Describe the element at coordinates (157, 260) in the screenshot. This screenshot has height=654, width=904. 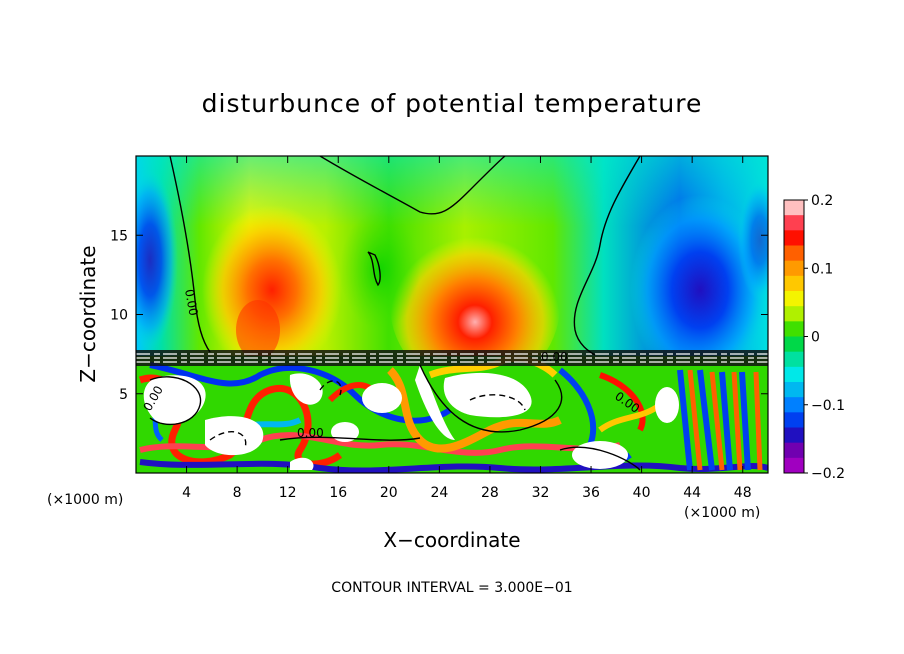
I see `cold-anomaly-left` at that location.